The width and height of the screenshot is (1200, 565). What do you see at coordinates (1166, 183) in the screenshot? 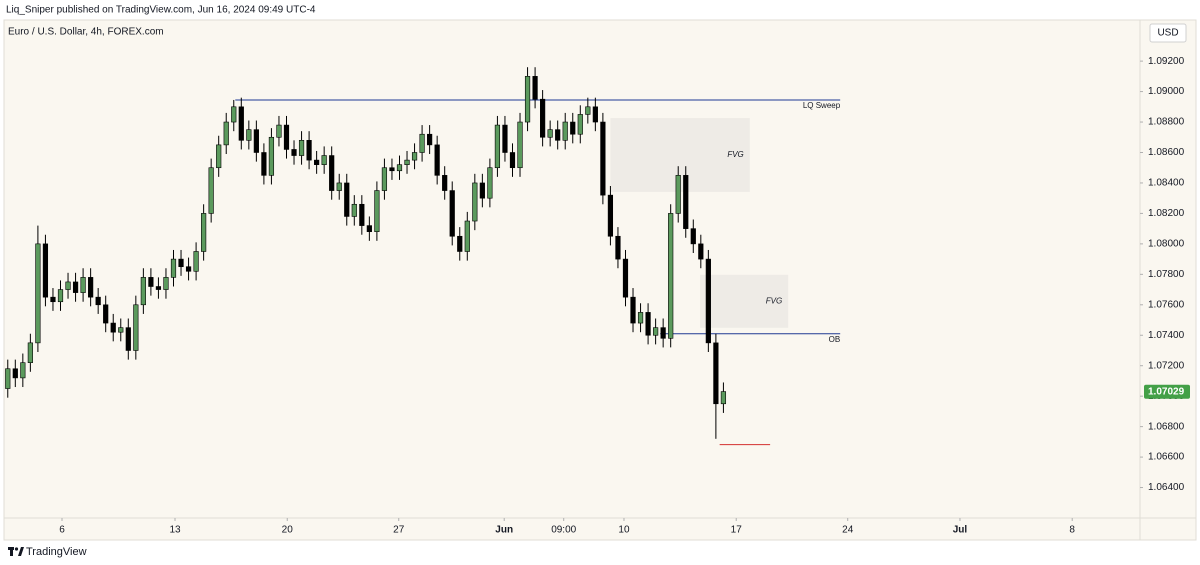
I see `y-tick-label: 1.08400` at bounding box center [1166, 183].